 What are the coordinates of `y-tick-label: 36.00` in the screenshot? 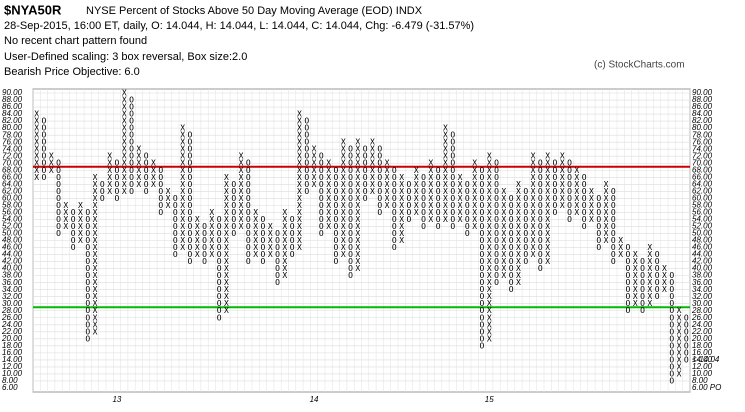 It's located at (12, 282).